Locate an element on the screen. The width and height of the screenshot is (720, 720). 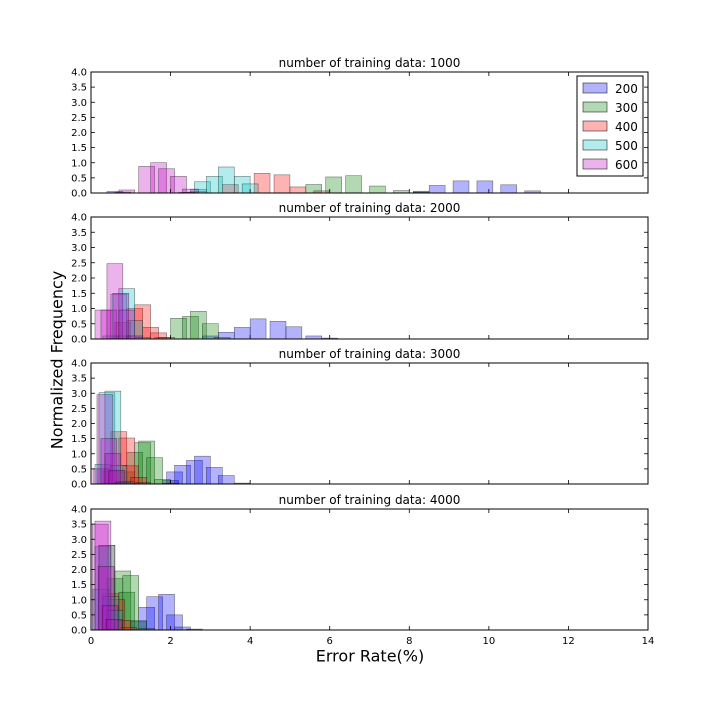
legend: 200 300 400 500 600 is located at coordinates (610, 126).